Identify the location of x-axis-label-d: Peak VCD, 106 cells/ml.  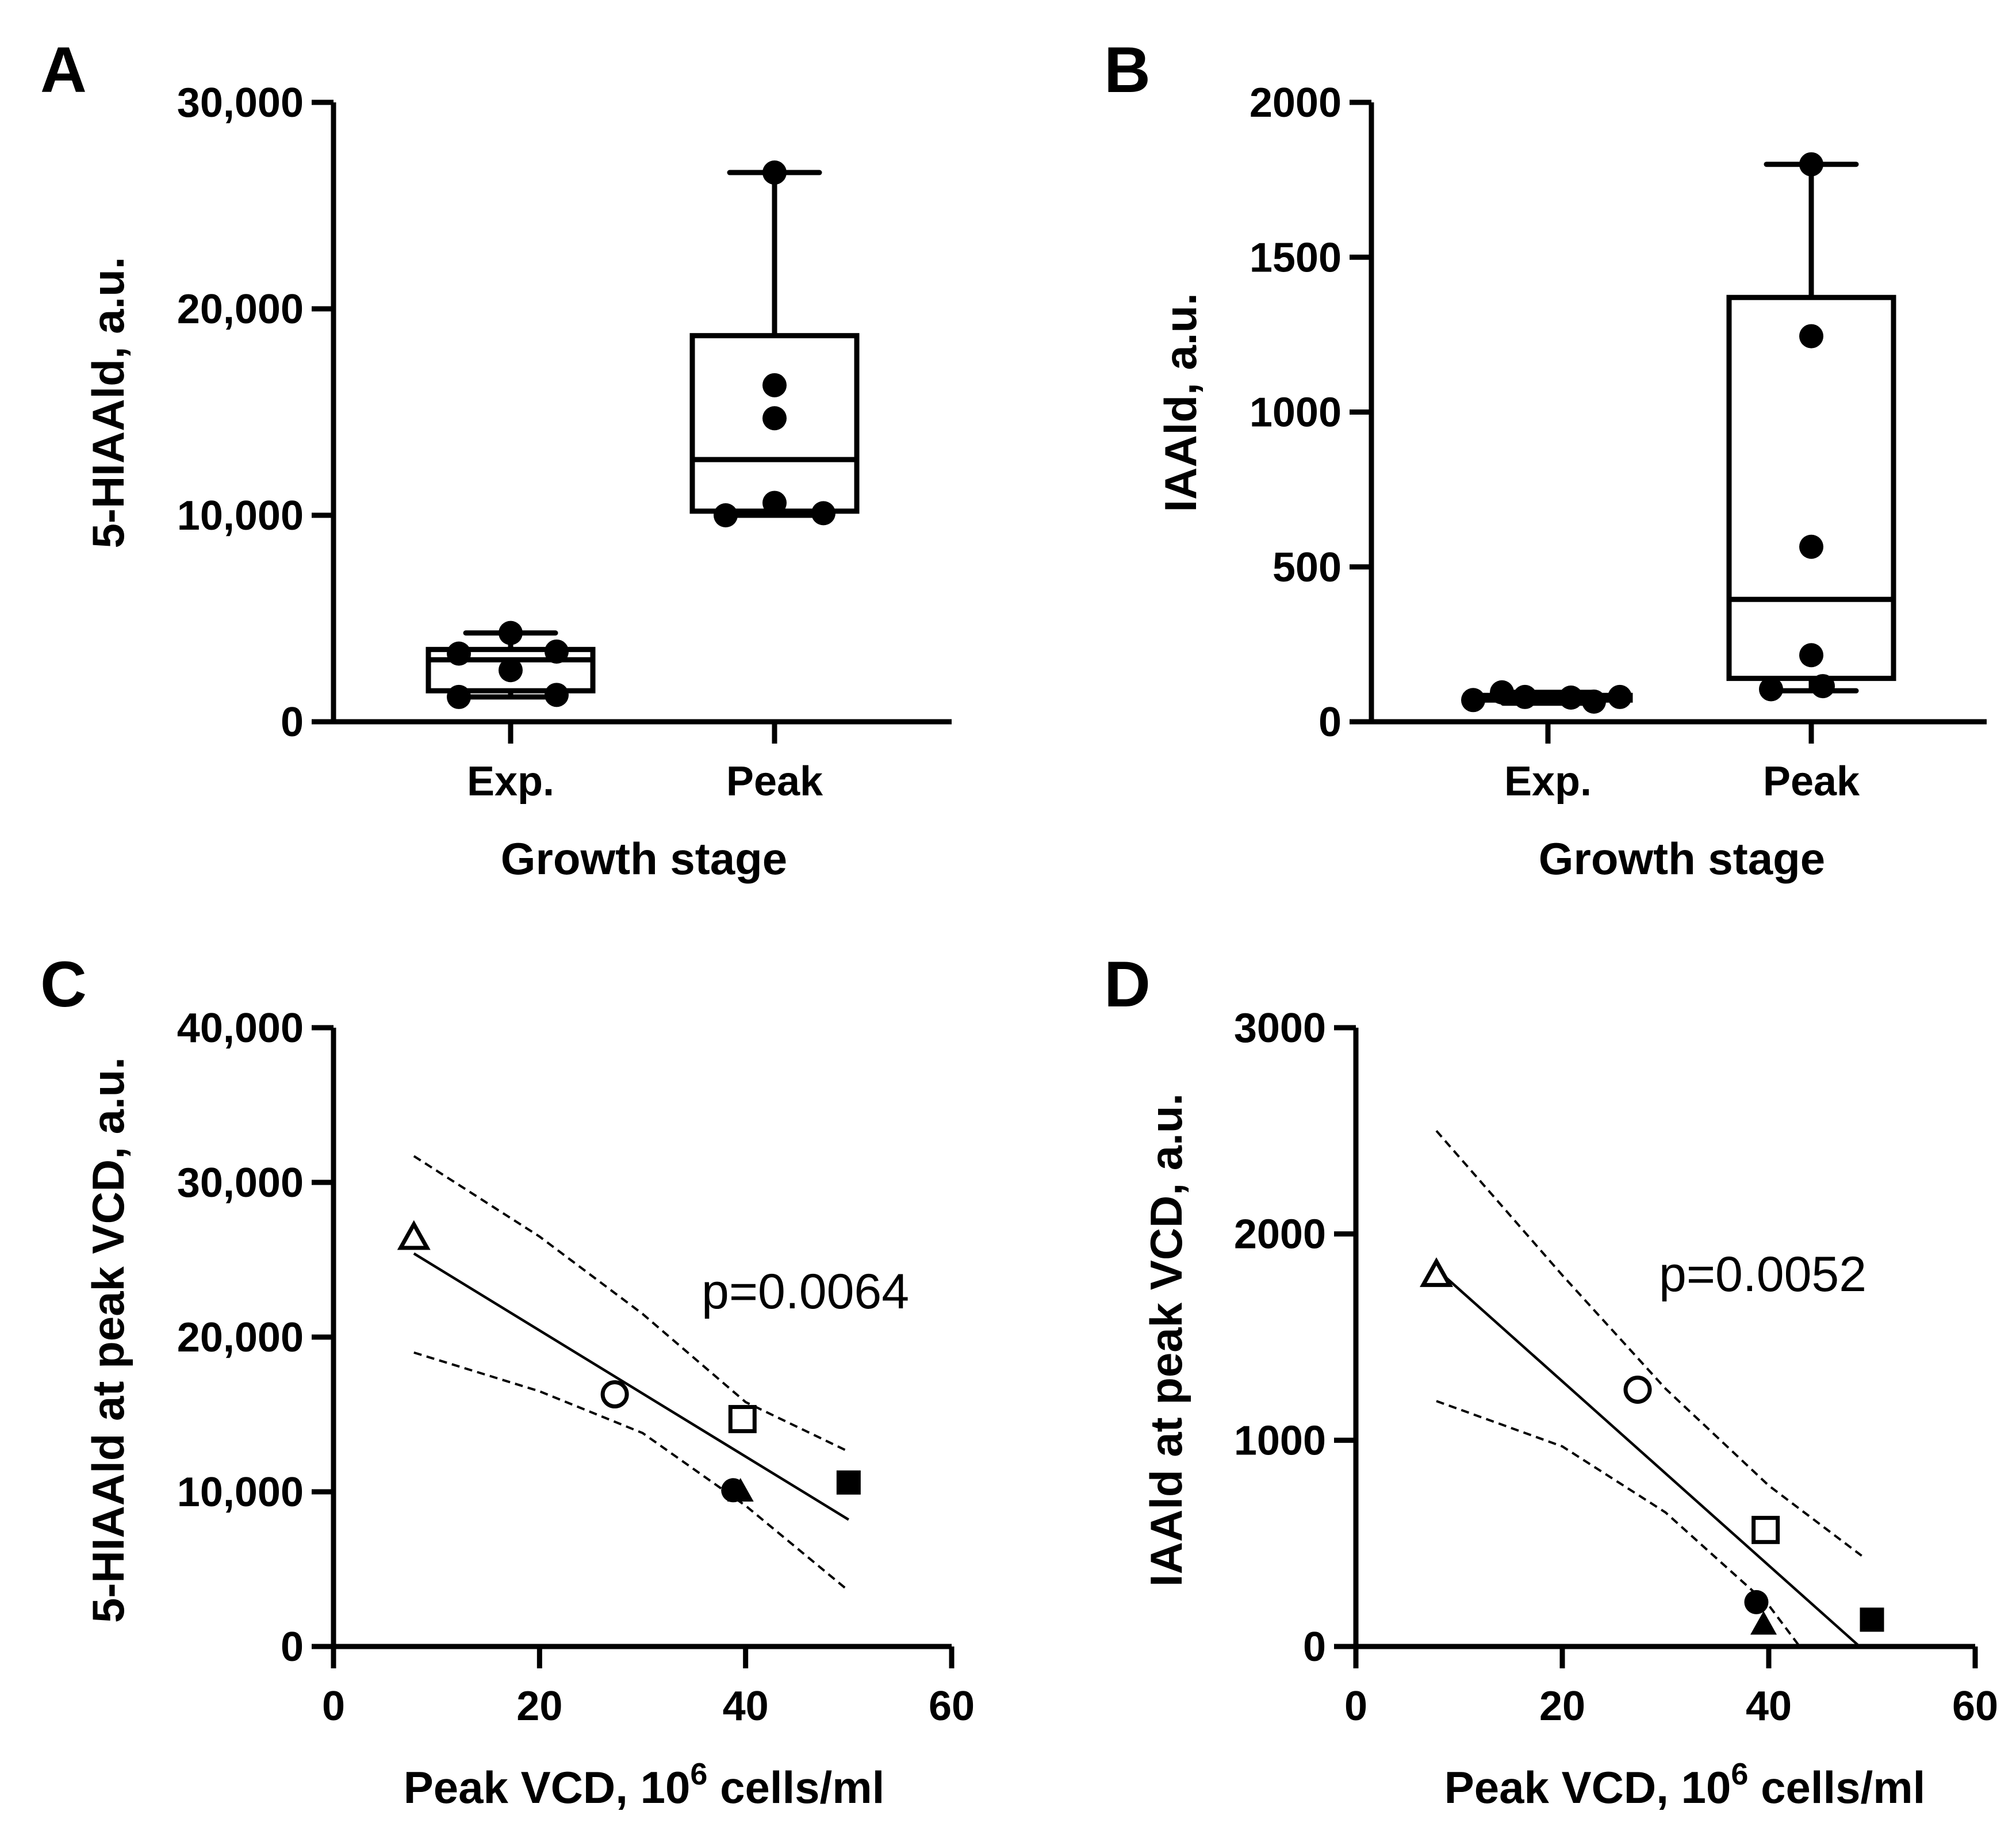
(1685, 1785).